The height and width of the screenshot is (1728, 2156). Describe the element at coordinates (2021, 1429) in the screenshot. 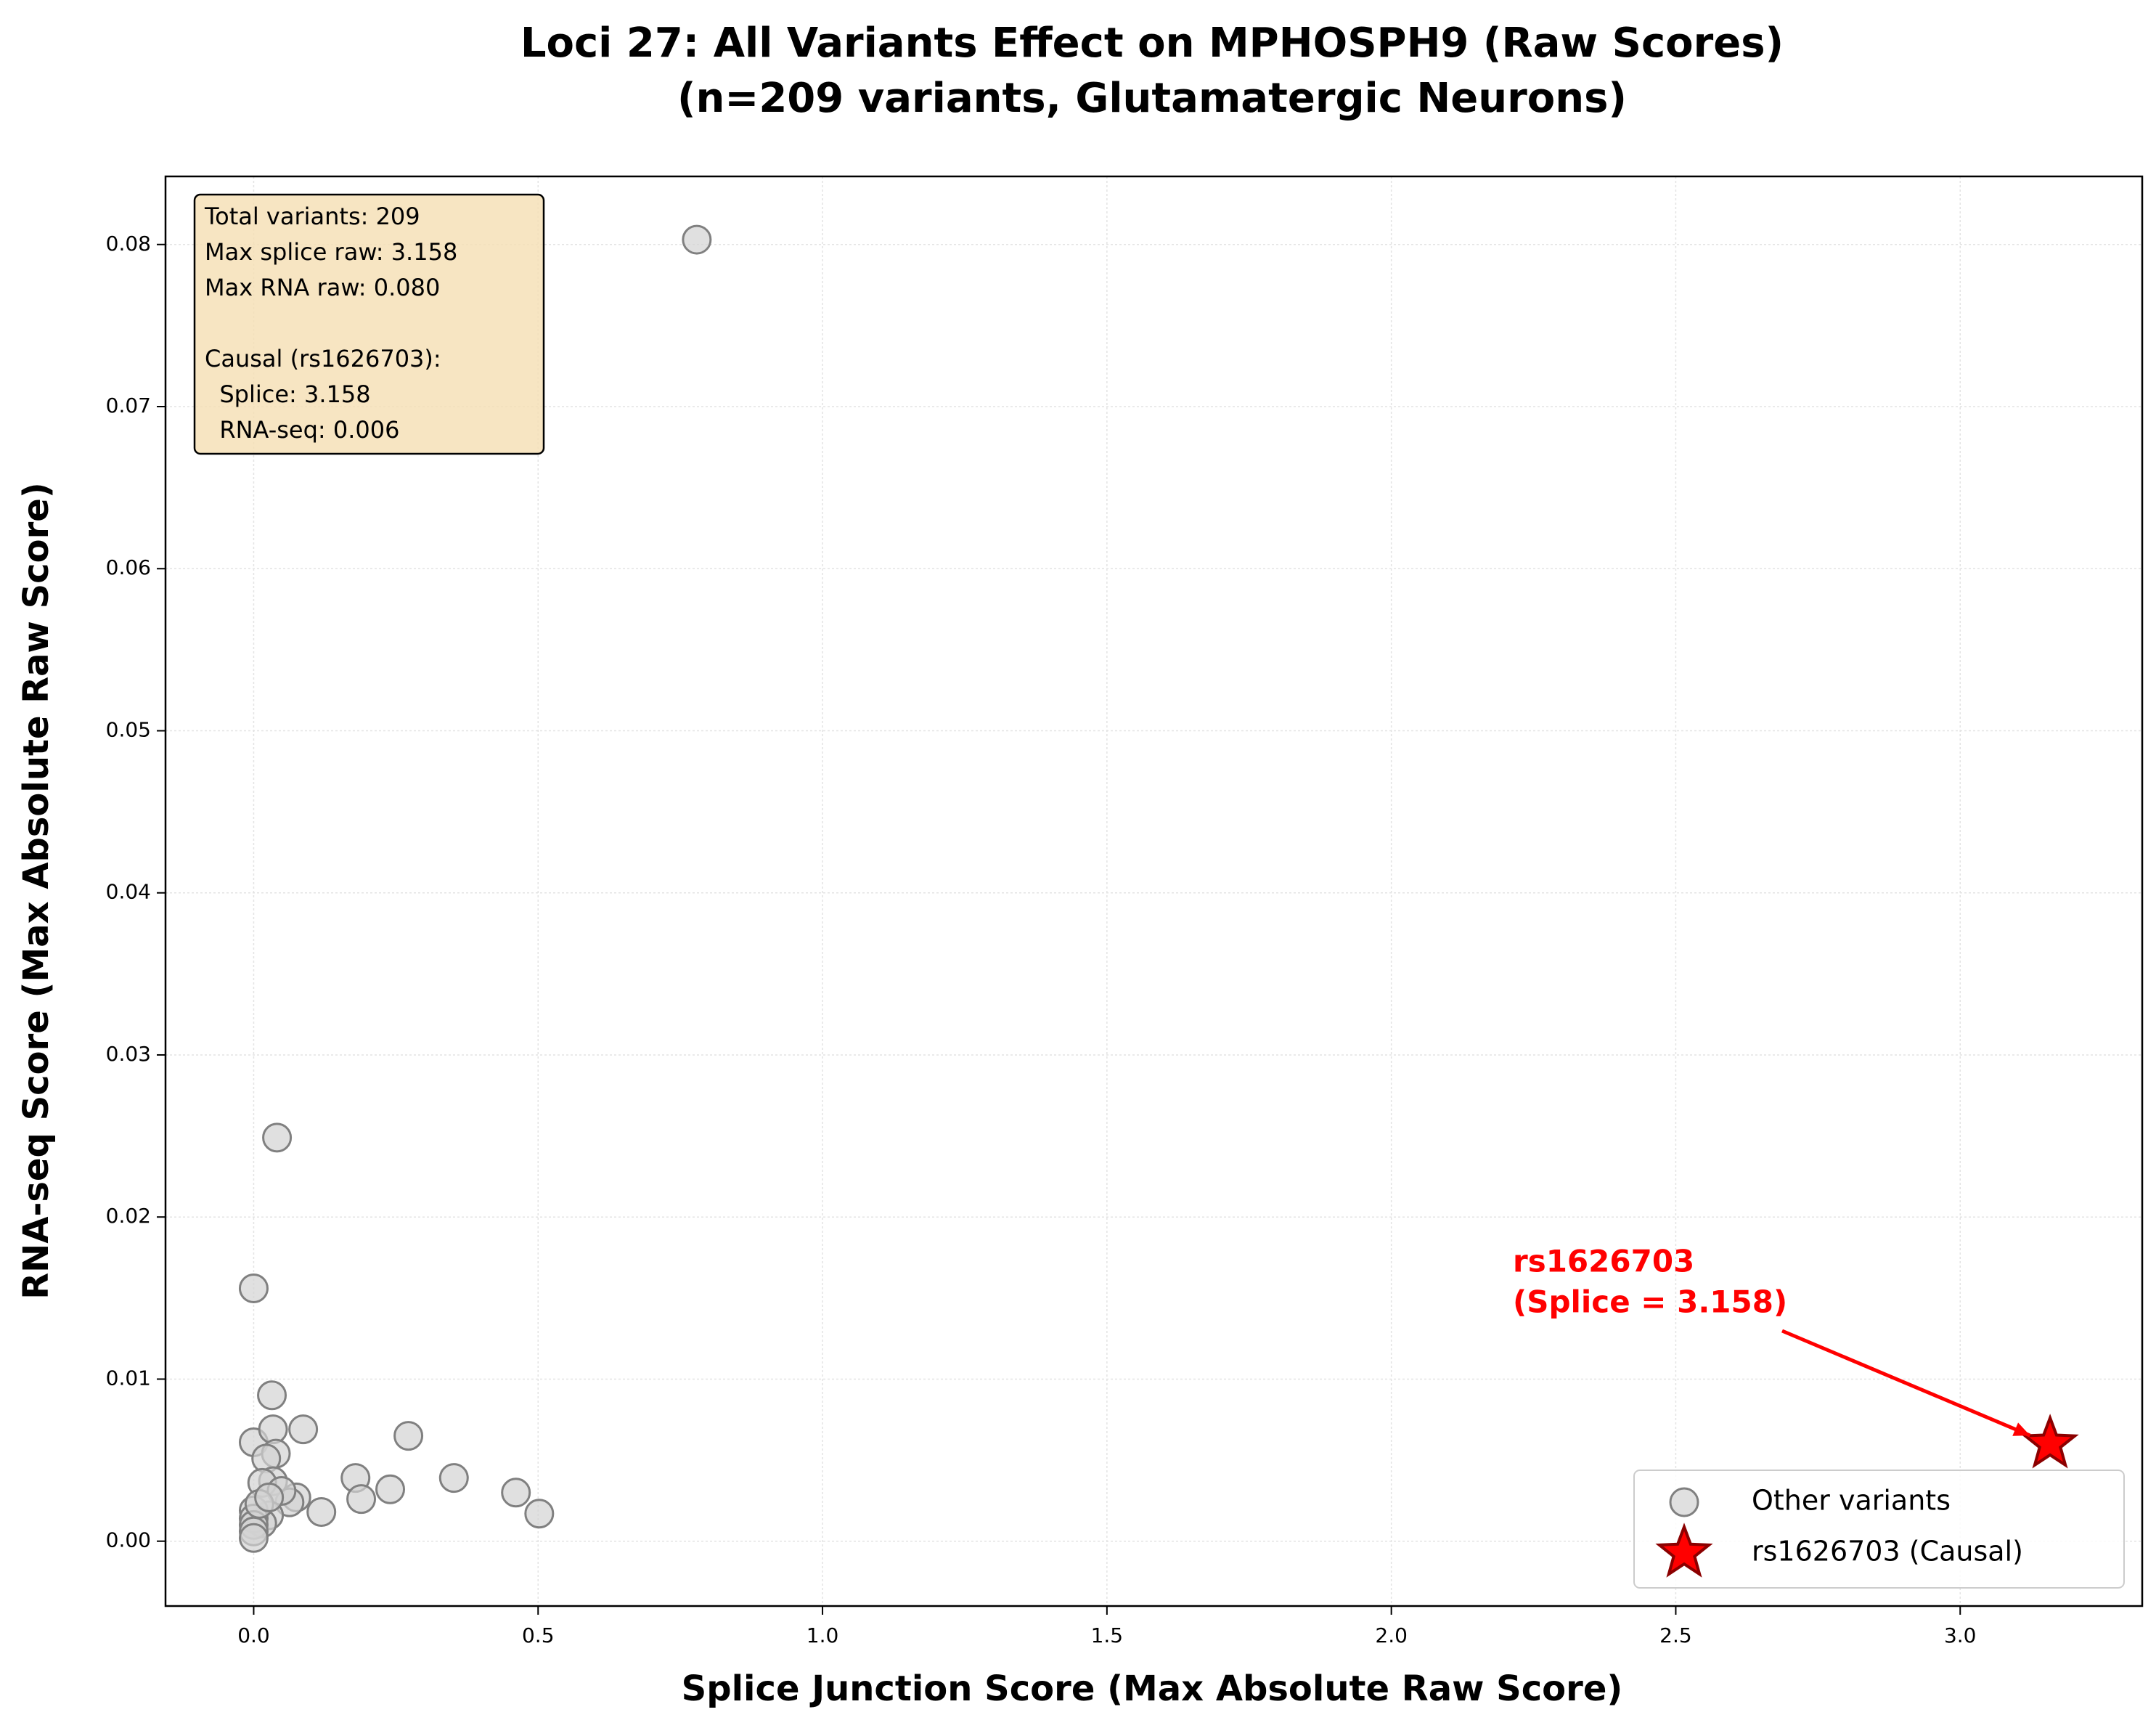

I see `arrow-head` at that location.